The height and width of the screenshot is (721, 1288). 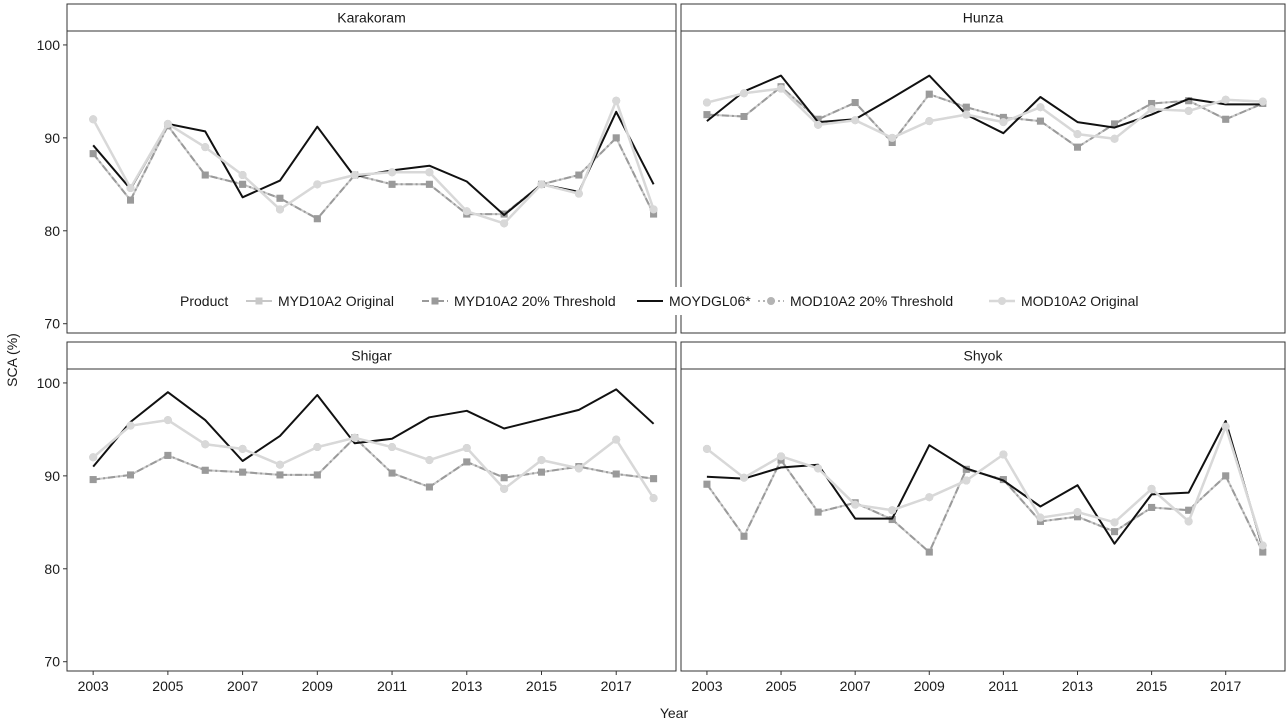 I want to click on legend-marker-myd10a2-original, so click(x=259, y=301).